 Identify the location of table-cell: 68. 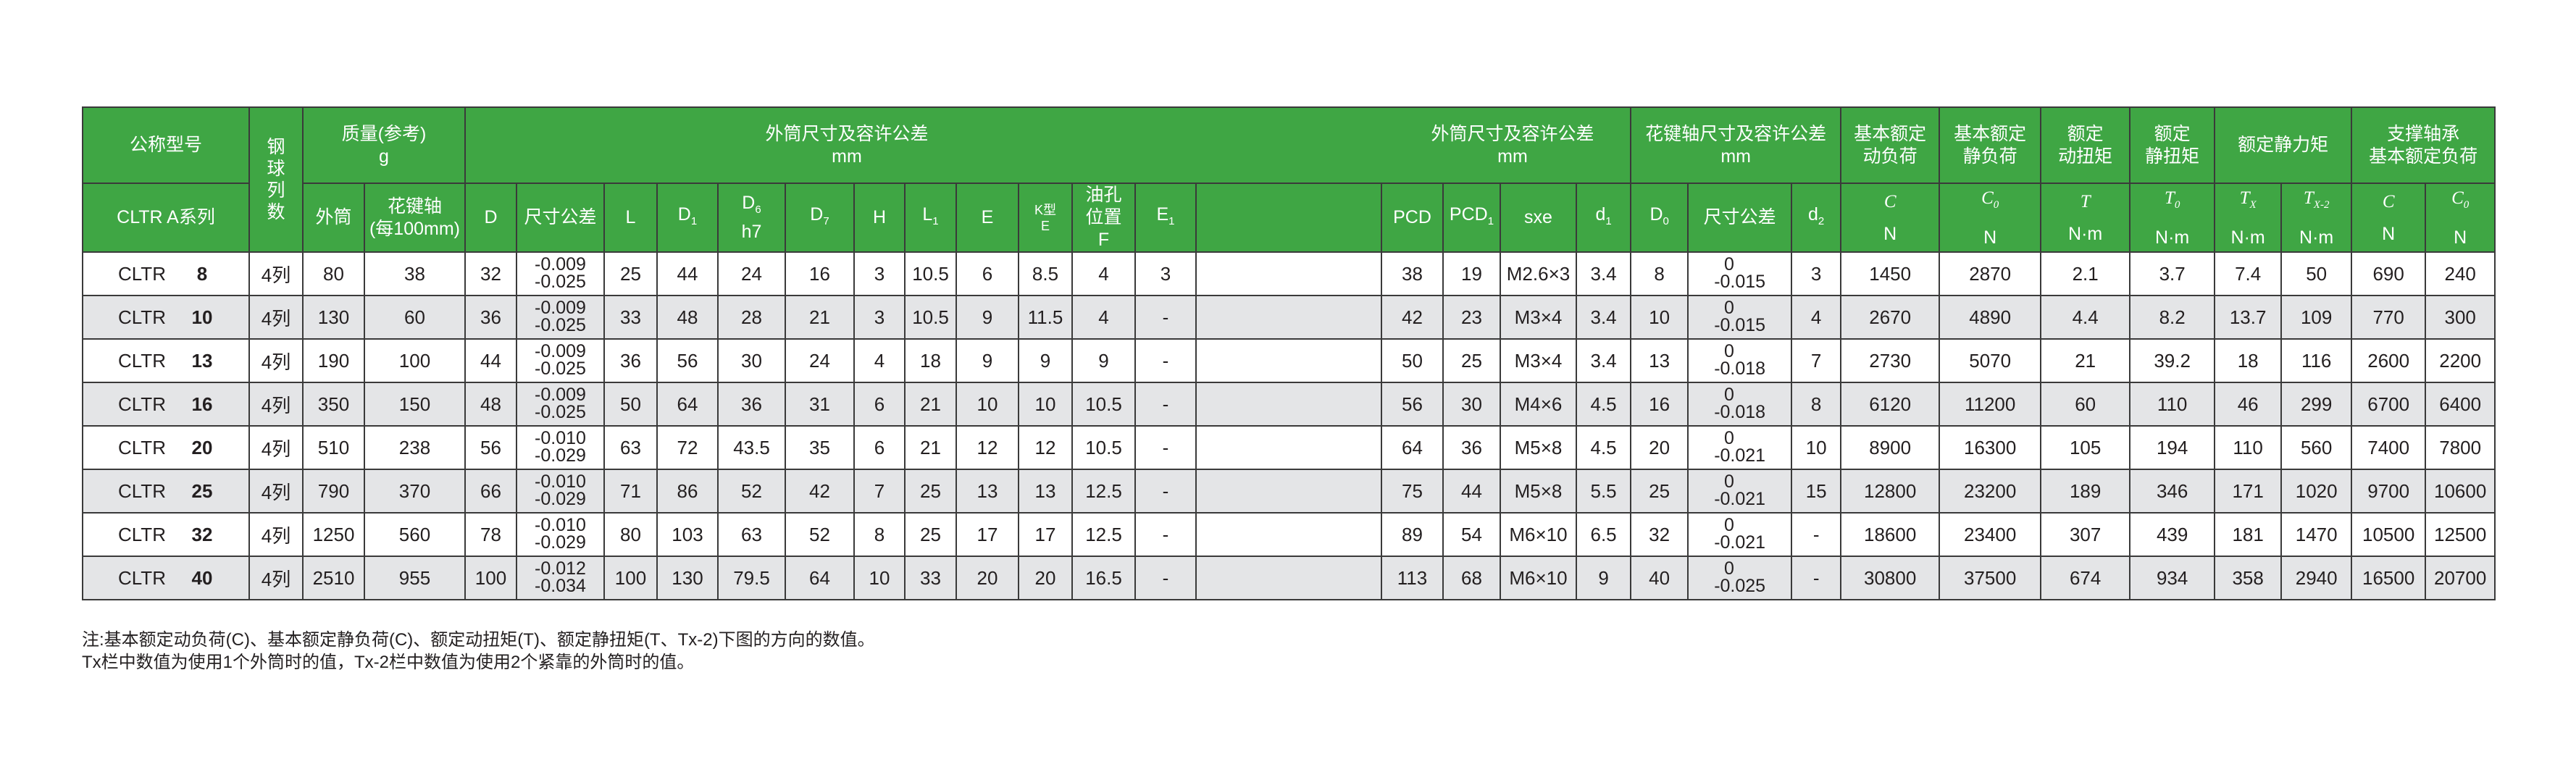
(1471, 578).